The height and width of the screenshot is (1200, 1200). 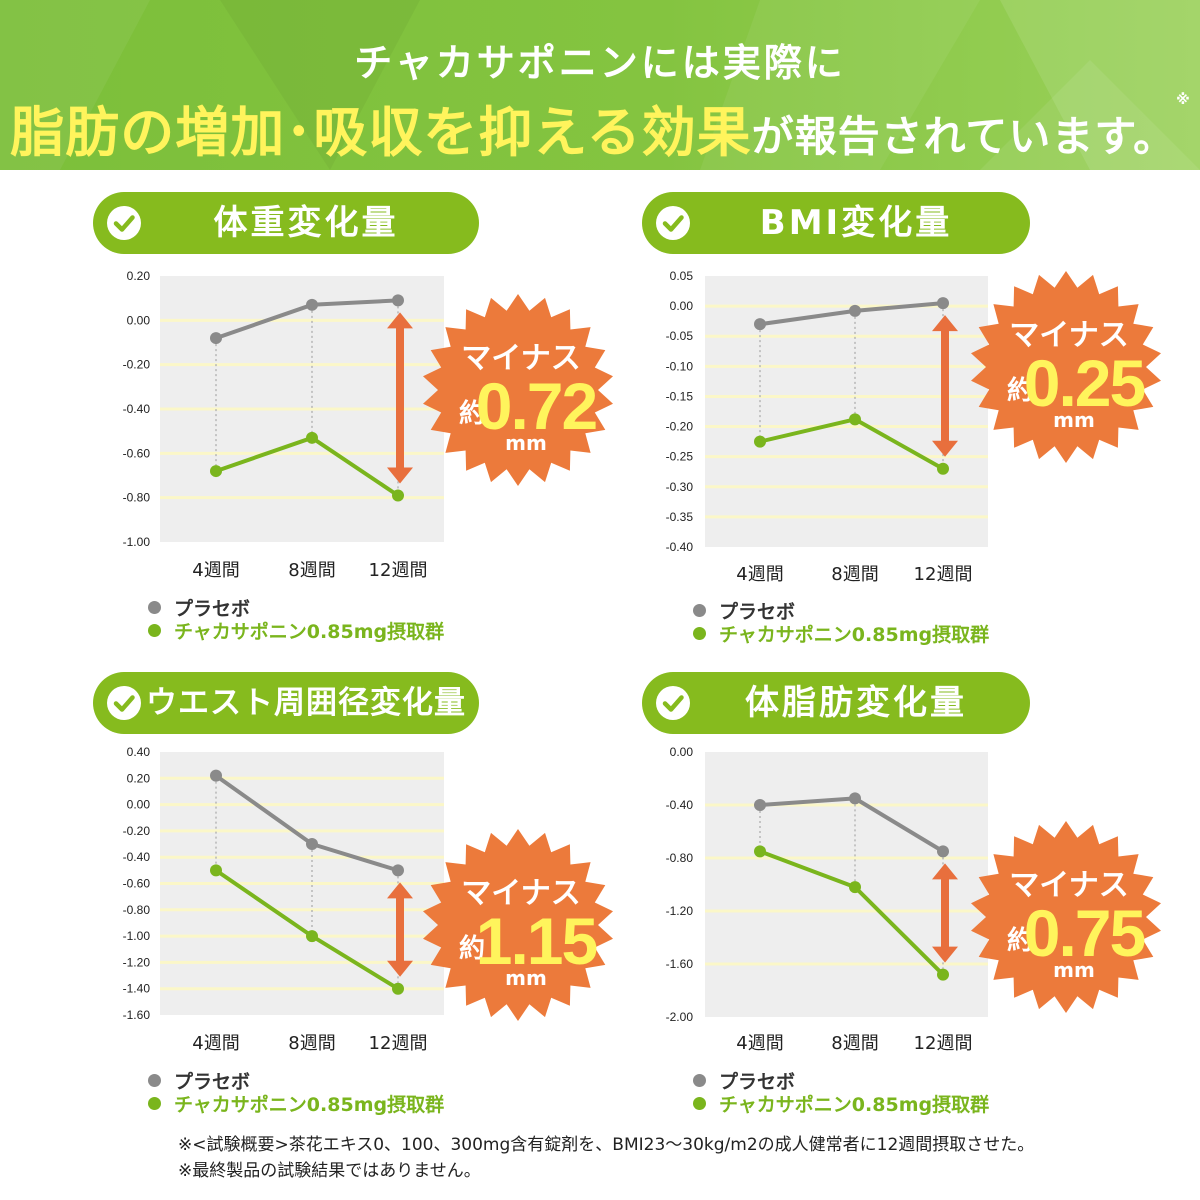 I want to click on y-tick-label: -0.05, so click(x=680, y=336).